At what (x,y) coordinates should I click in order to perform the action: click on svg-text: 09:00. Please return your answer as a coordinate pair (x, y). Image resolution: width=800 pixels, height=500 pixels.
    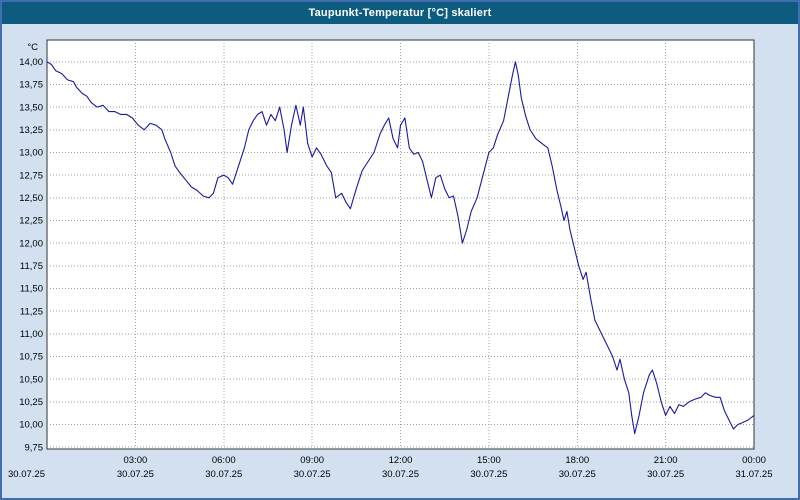
    Looking at the image, I should click on (312, 460).